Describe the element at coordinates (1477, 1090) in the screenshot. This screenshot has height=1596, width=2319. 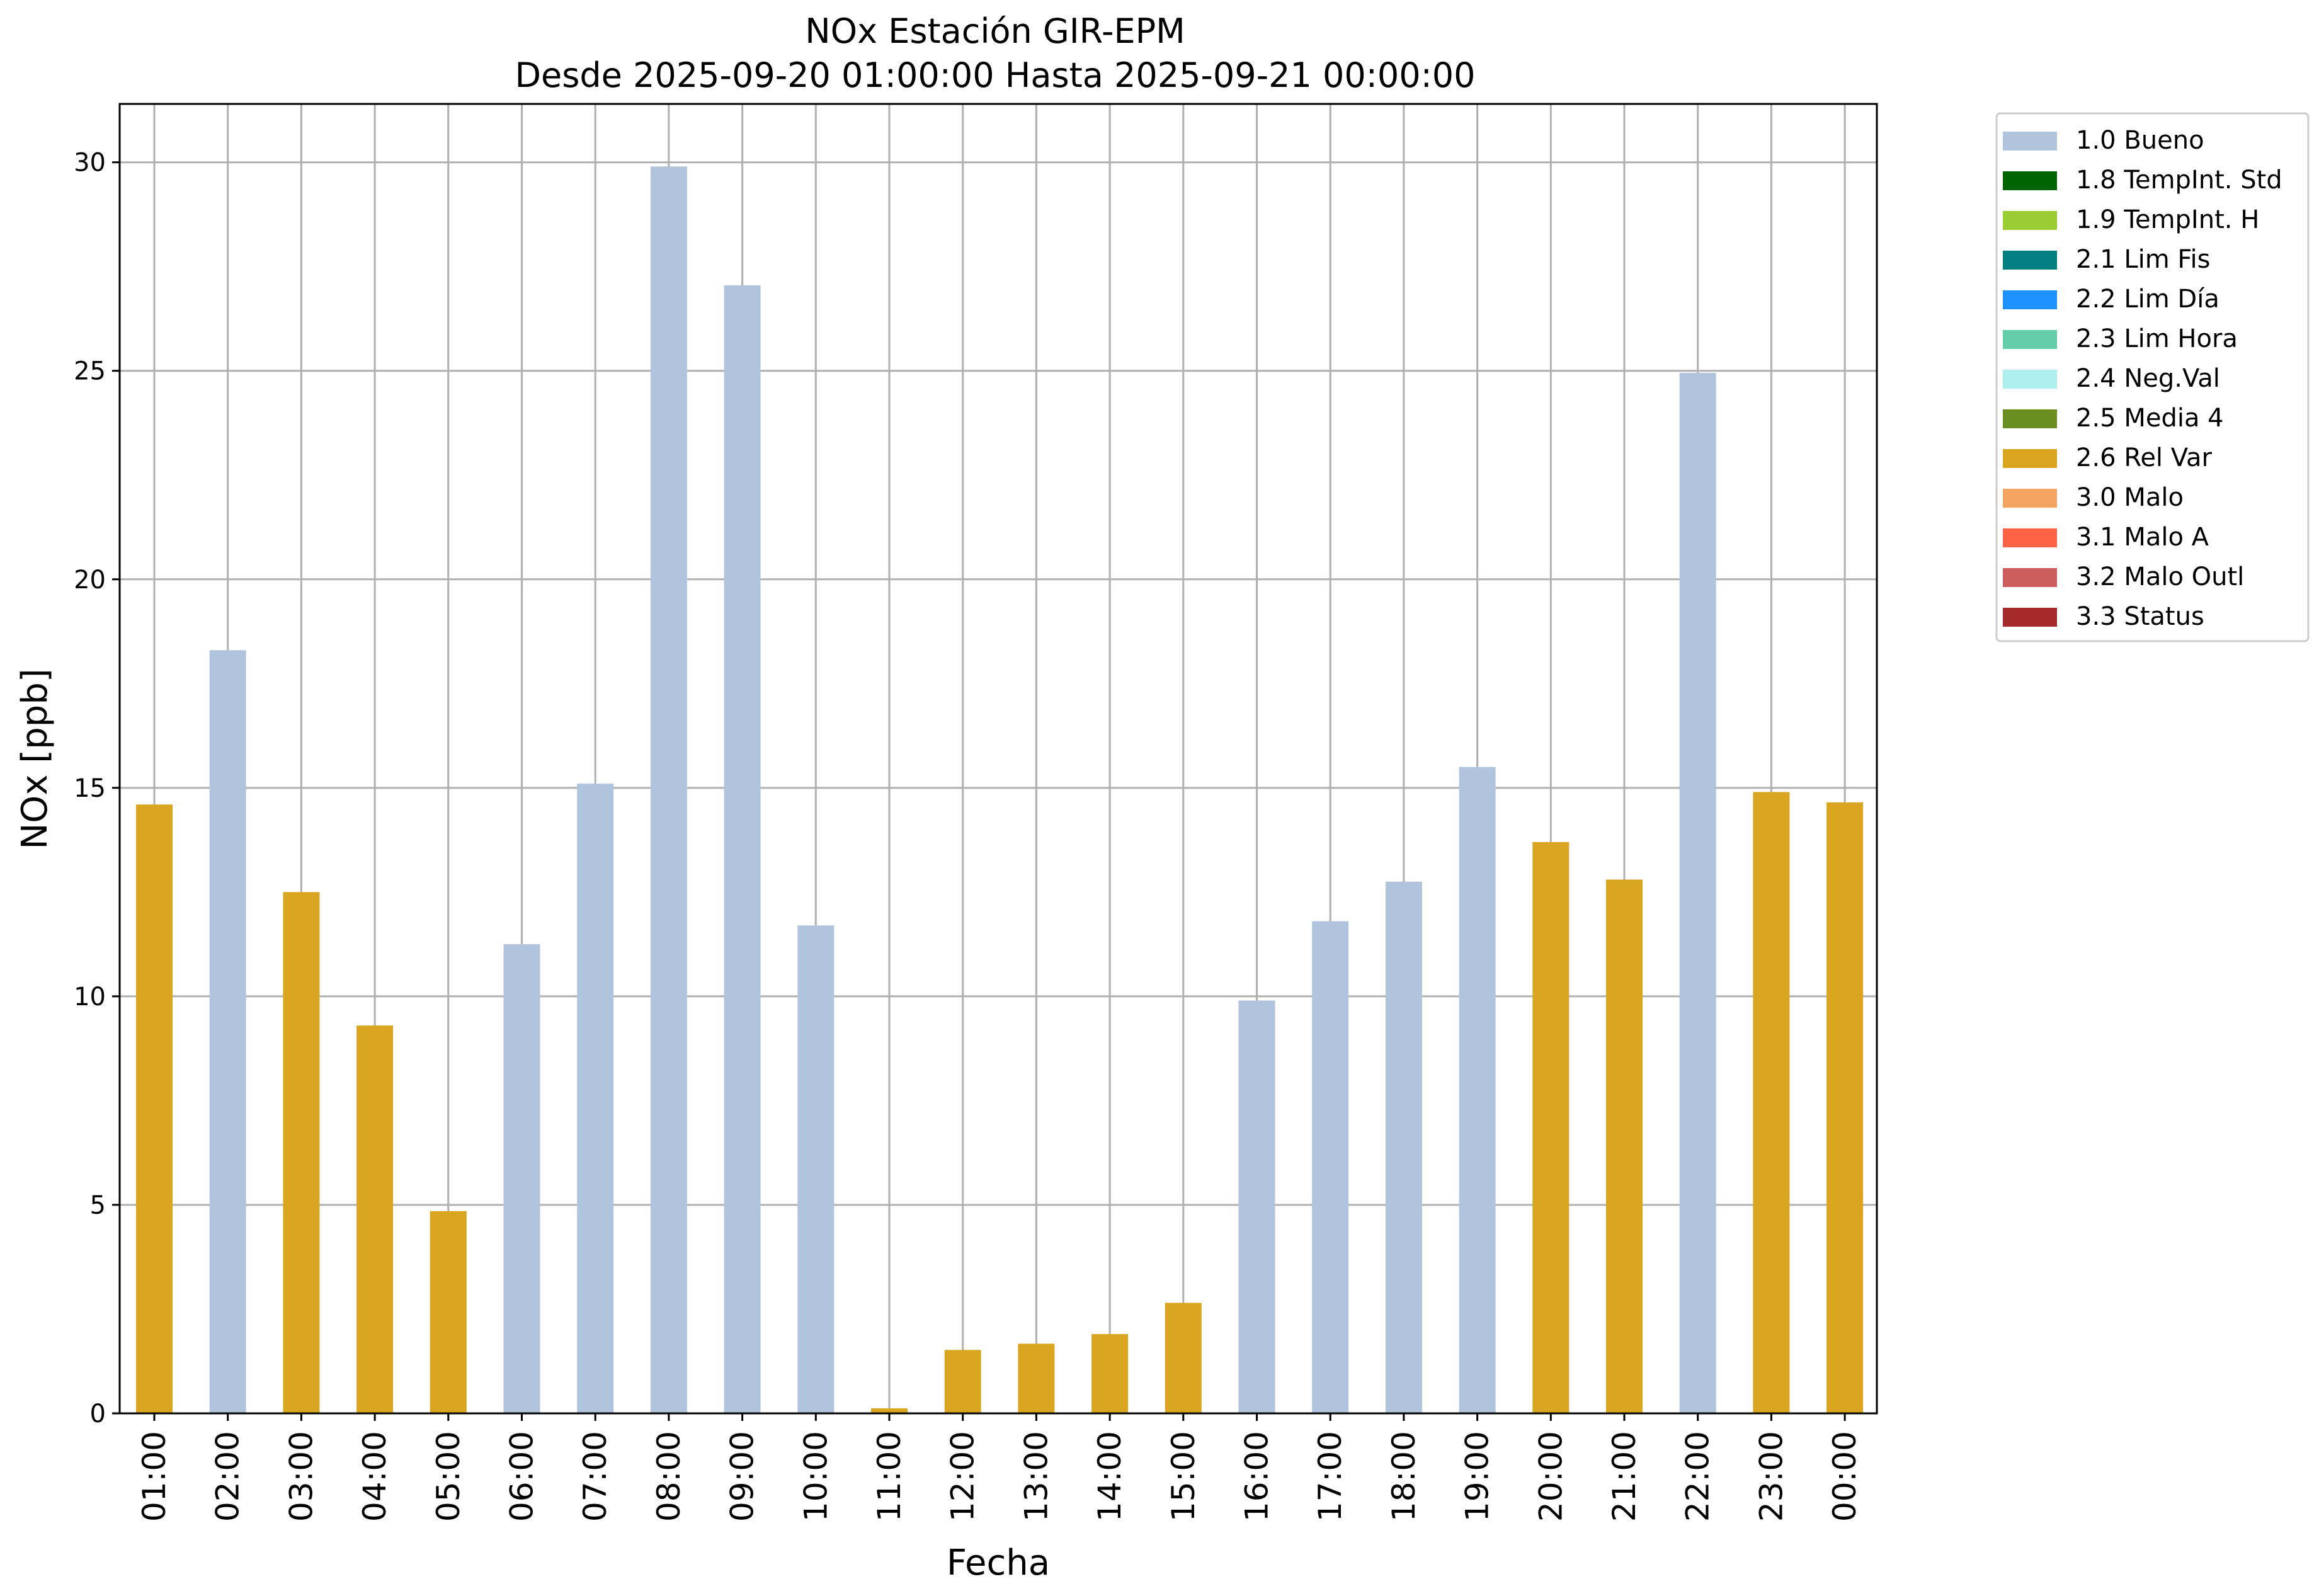
I see `bar-1900` at that location.